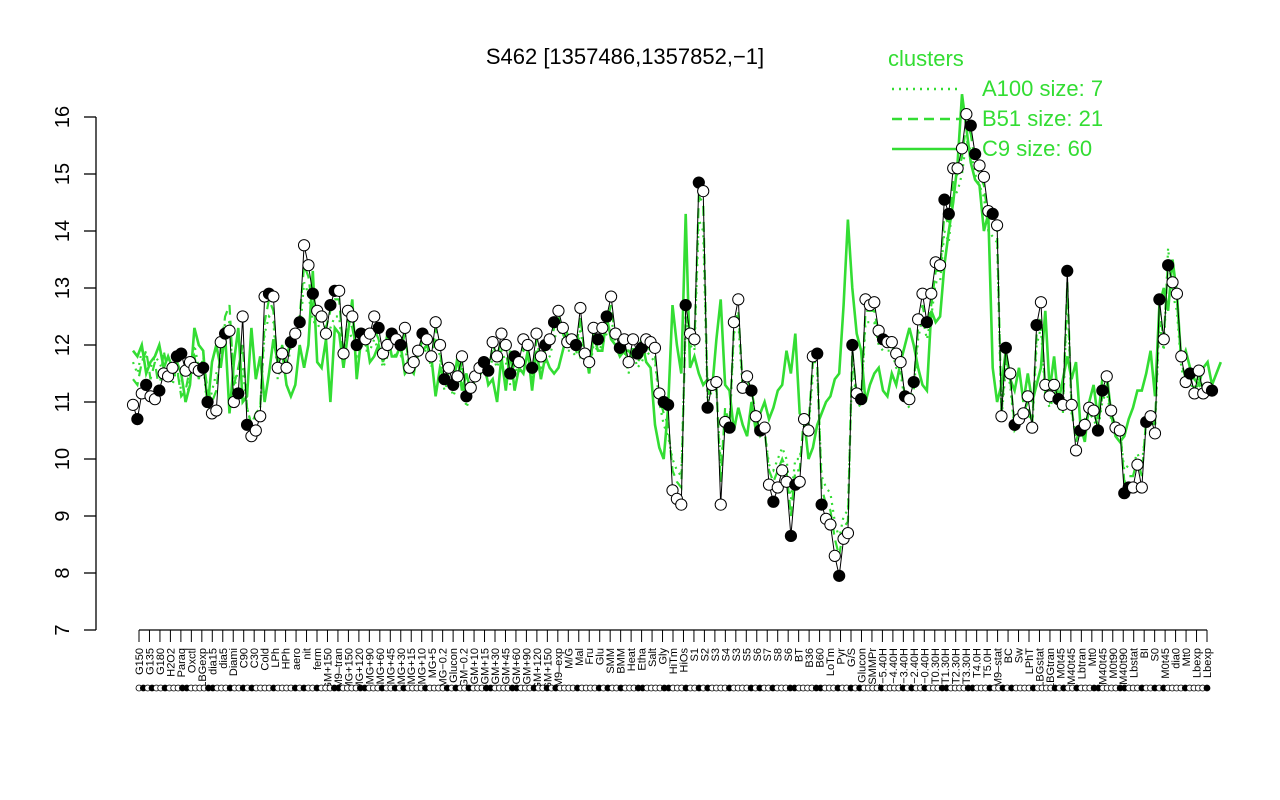 This screenshot has width=1280, height=800. I want to click on x-tick-label: T0.30H, so click(936, 666).